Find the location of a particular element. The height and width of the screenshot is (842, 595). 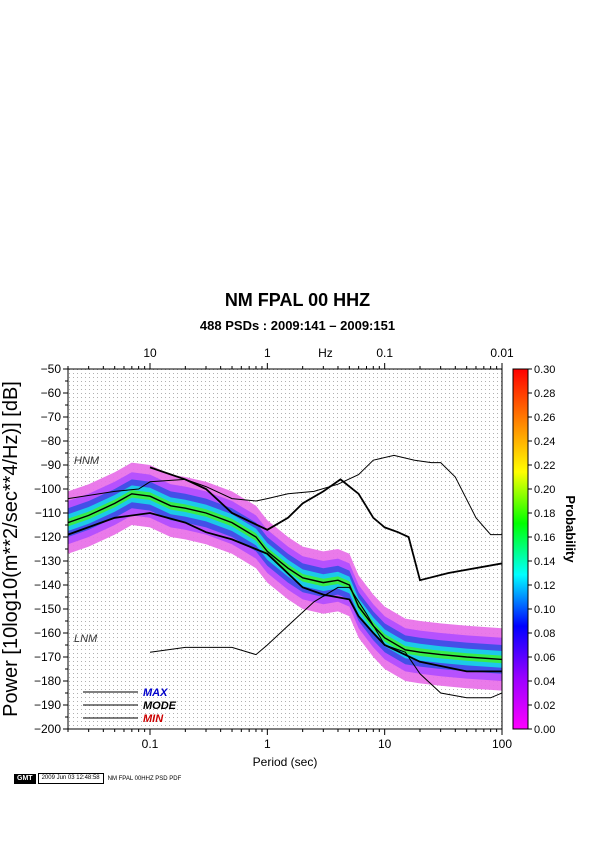

chart-subtitle: 488 PSDs : 2009:141 – 2009:151 is located at coordinates (297, 325).